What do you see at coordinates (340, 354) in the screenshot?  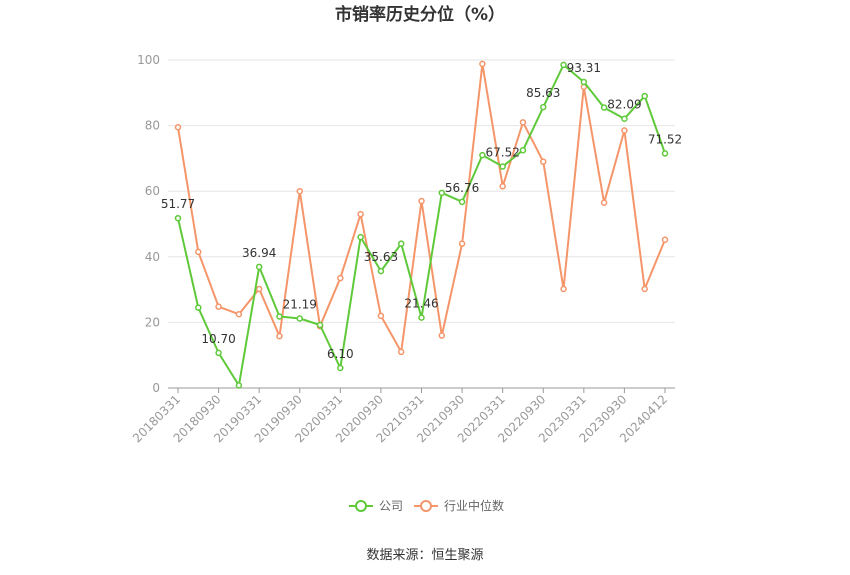 I see `data-label: 6.10` at bounding box center [340, 354].